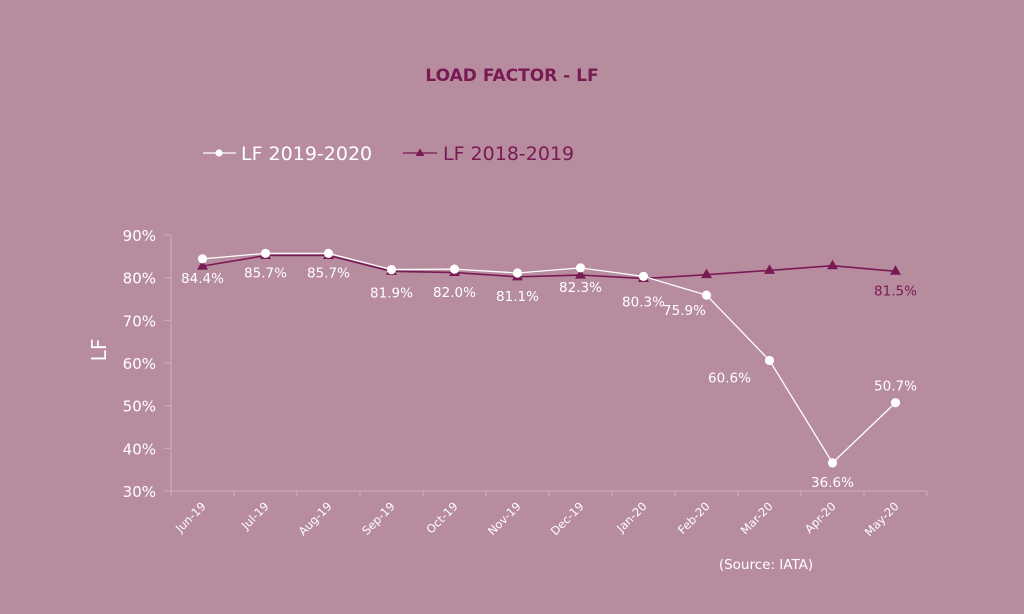 The height and width of the screenshot is (614, 1024). What do you see at coordinates (139, 321) in the screenshot?
I see `y-tick-label: 70%` at bounding box center [139, 321].